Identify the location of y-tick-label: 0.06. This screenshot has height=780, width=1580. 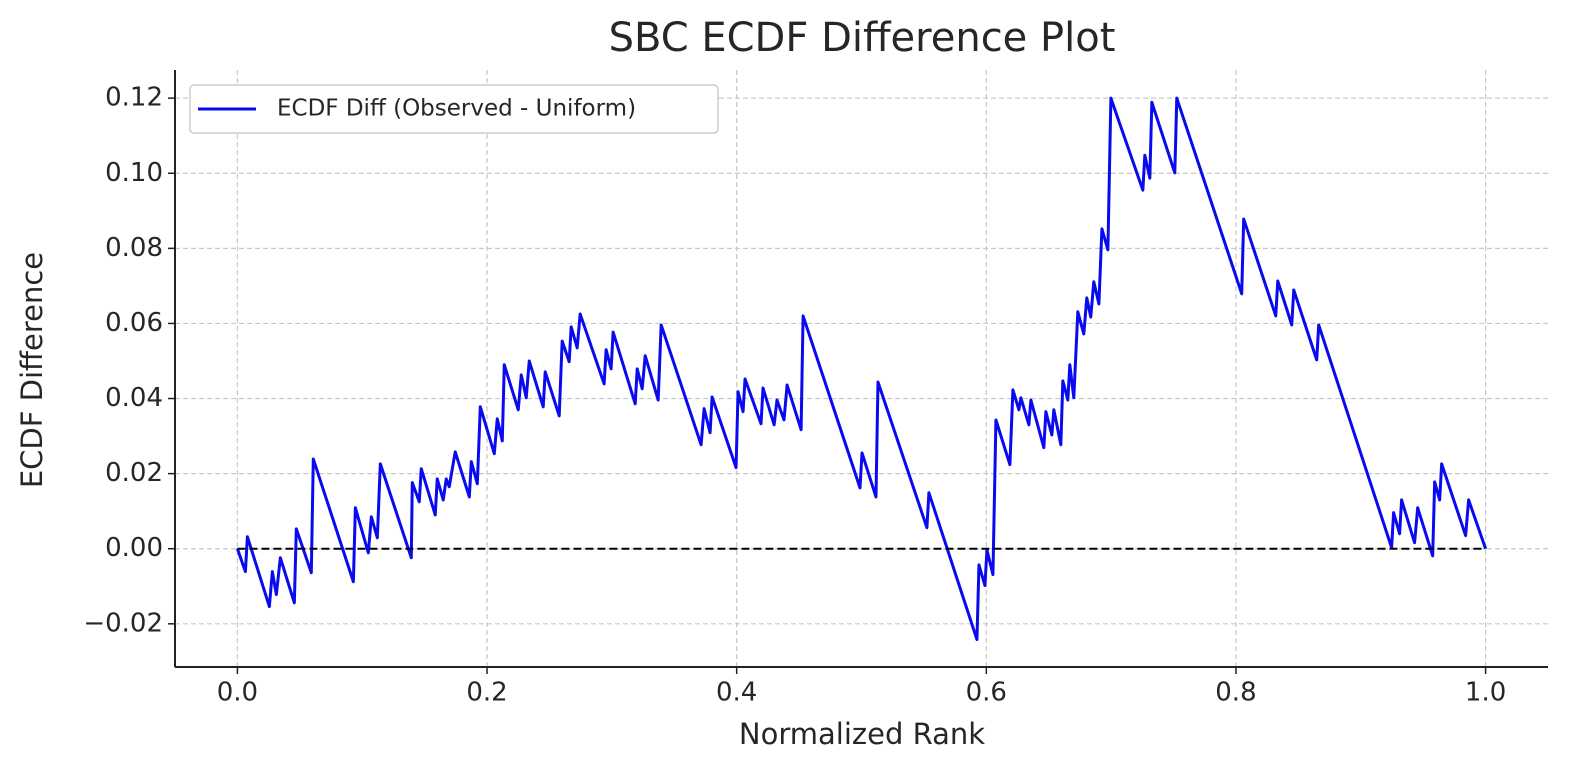
(134, 323).